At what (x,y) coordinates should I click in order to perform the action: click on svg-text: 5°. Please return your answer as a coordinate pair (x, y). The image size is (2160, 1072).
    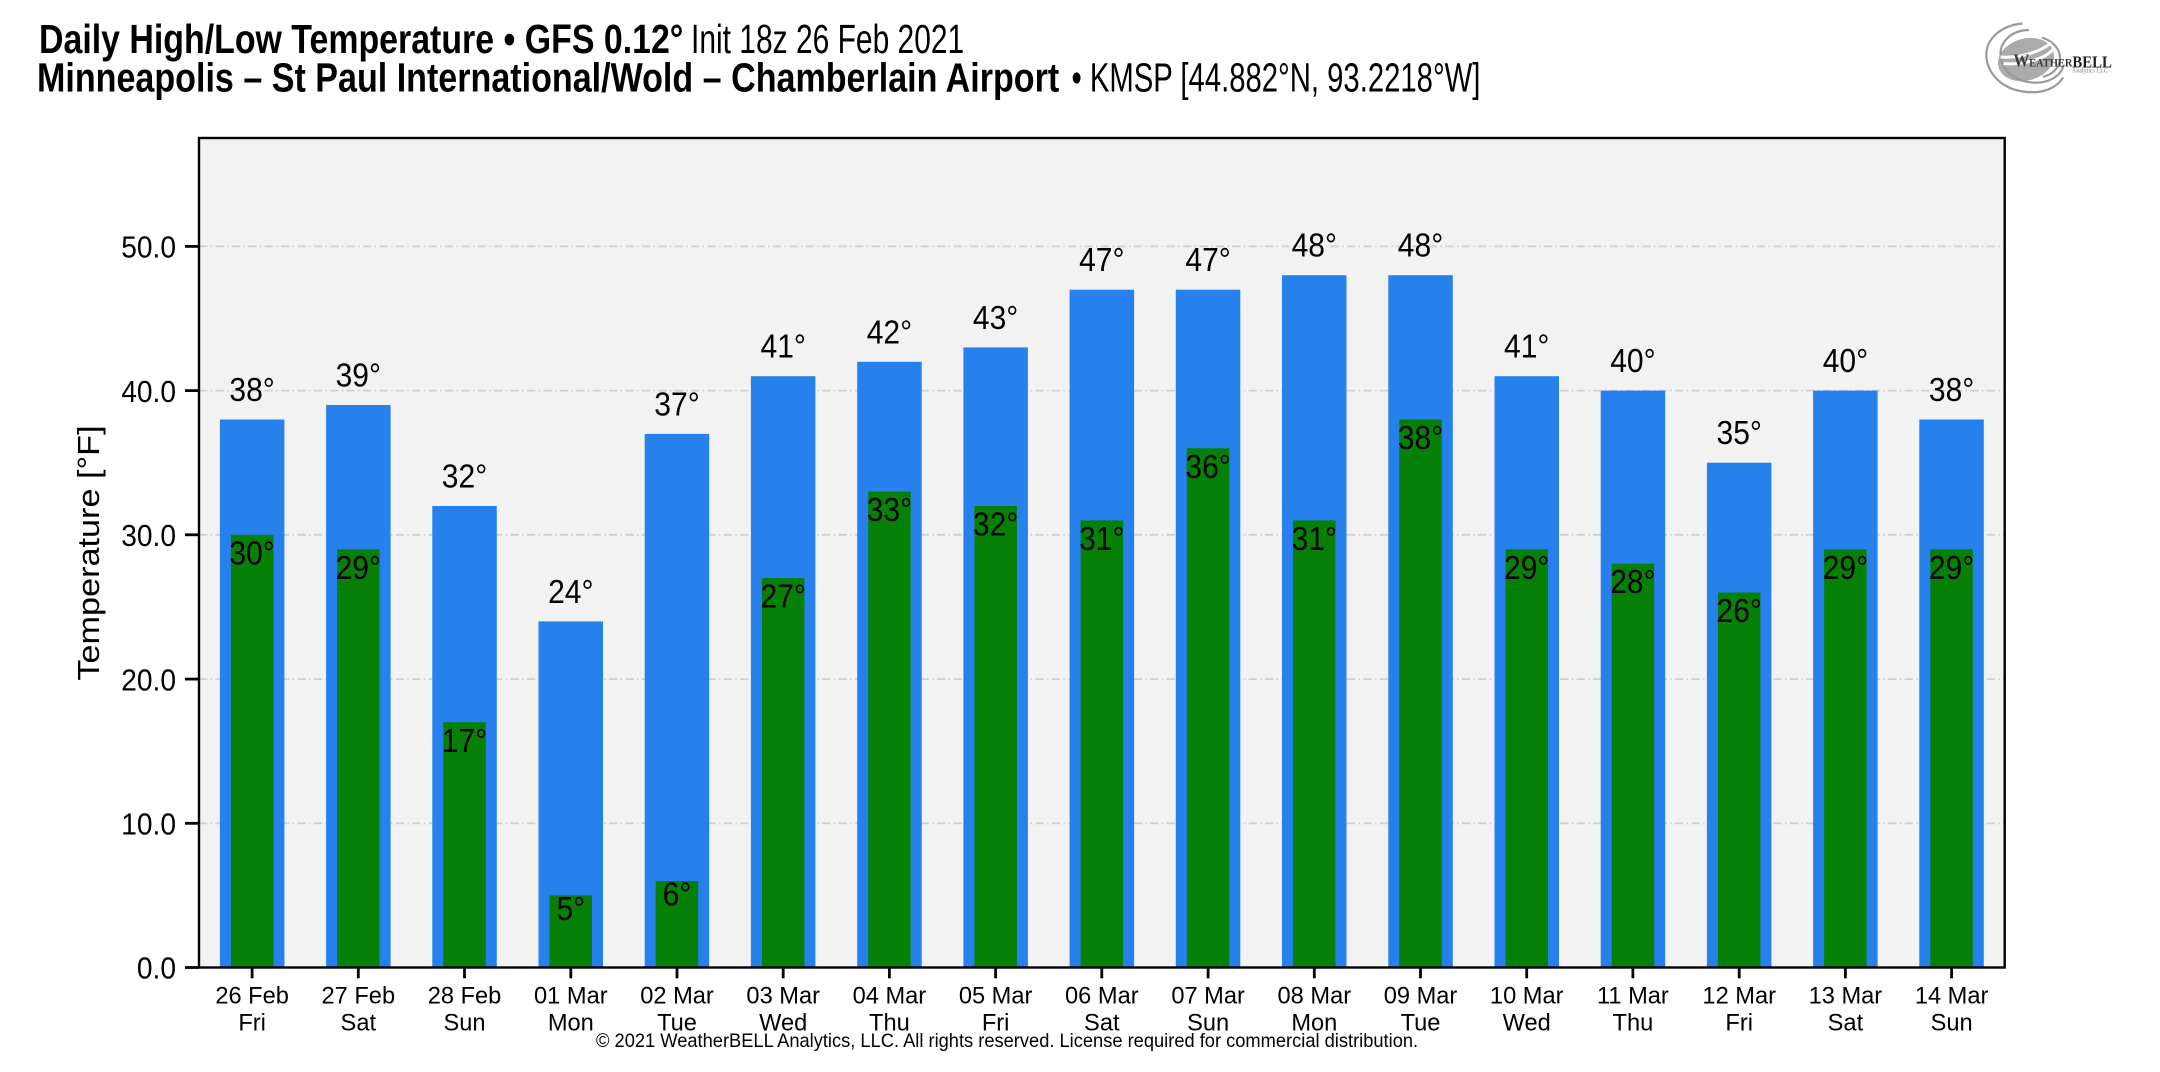
    Looking at the image, I should click on (570, 909).